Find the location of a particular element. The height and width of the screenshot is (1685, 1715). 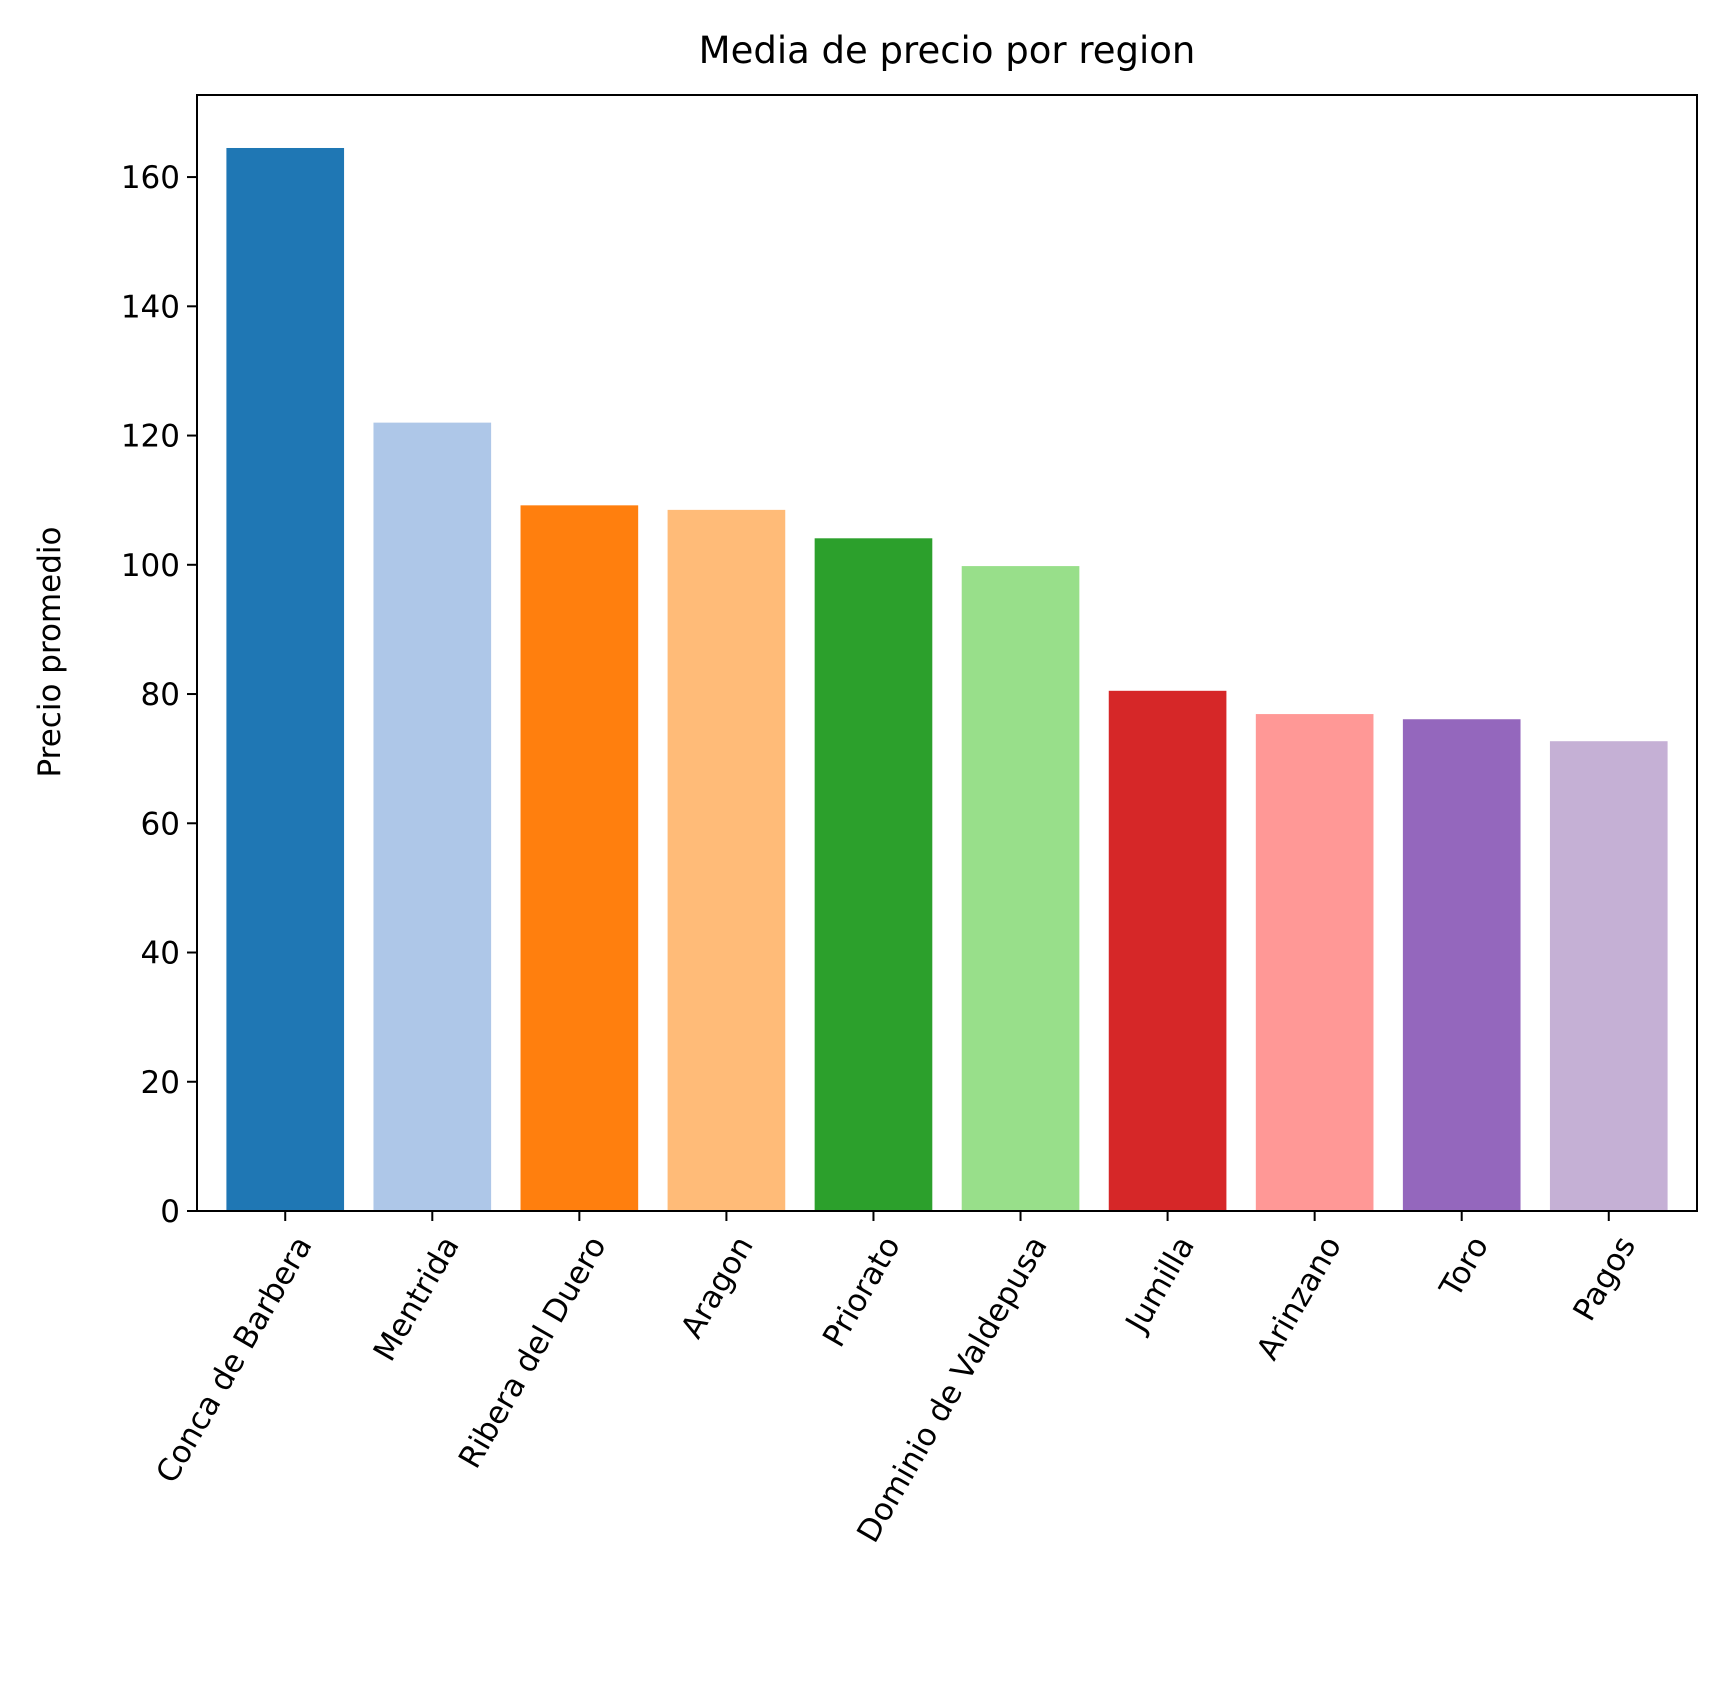

y-tick-label-120: 120 is located at coordinates (150, 437).